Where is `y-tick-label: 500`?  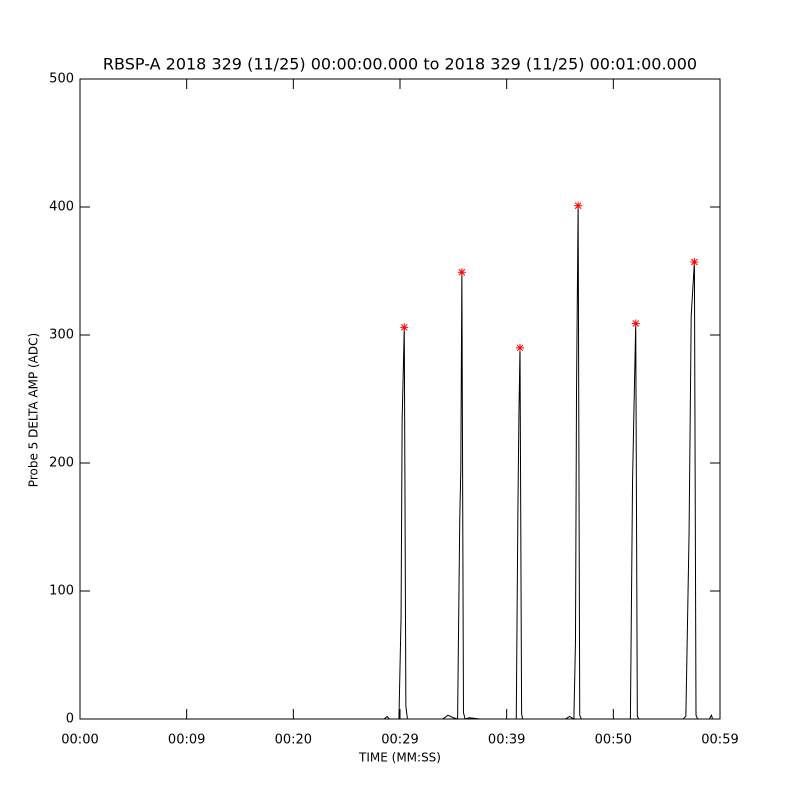 y-tick-label: 500 is located at coordinates (61, 79).